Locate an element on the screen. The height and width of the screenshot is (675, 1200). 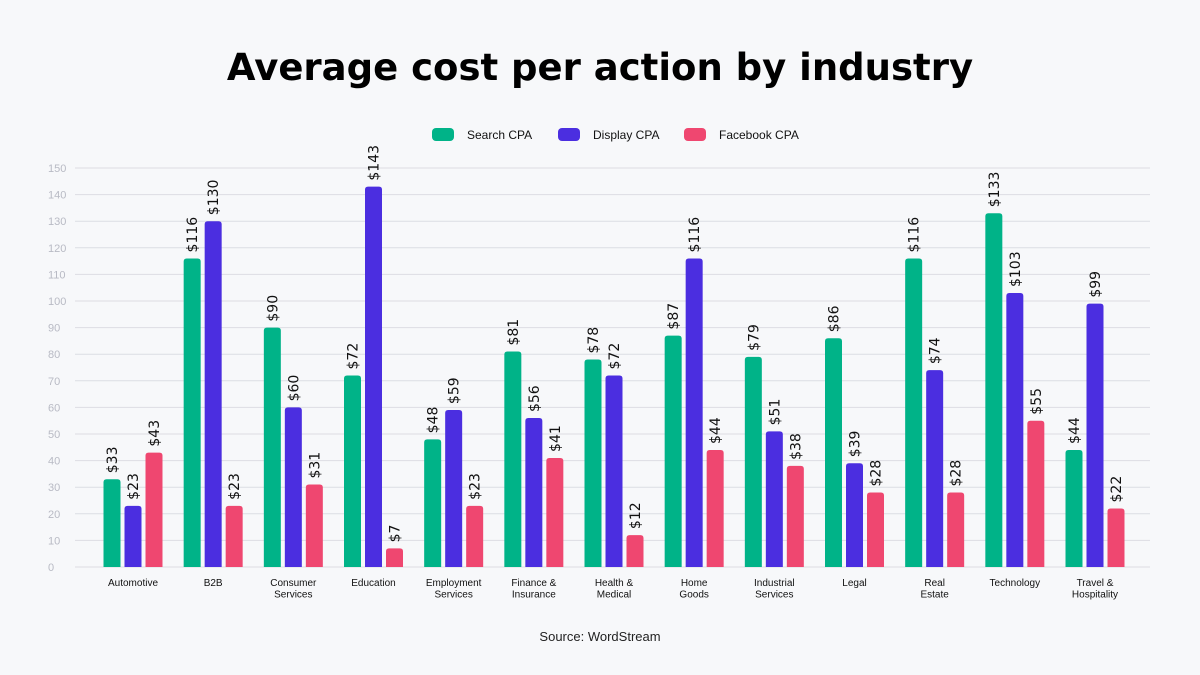
legend-label: Facebook CPA is located at coordinates (759, 135).